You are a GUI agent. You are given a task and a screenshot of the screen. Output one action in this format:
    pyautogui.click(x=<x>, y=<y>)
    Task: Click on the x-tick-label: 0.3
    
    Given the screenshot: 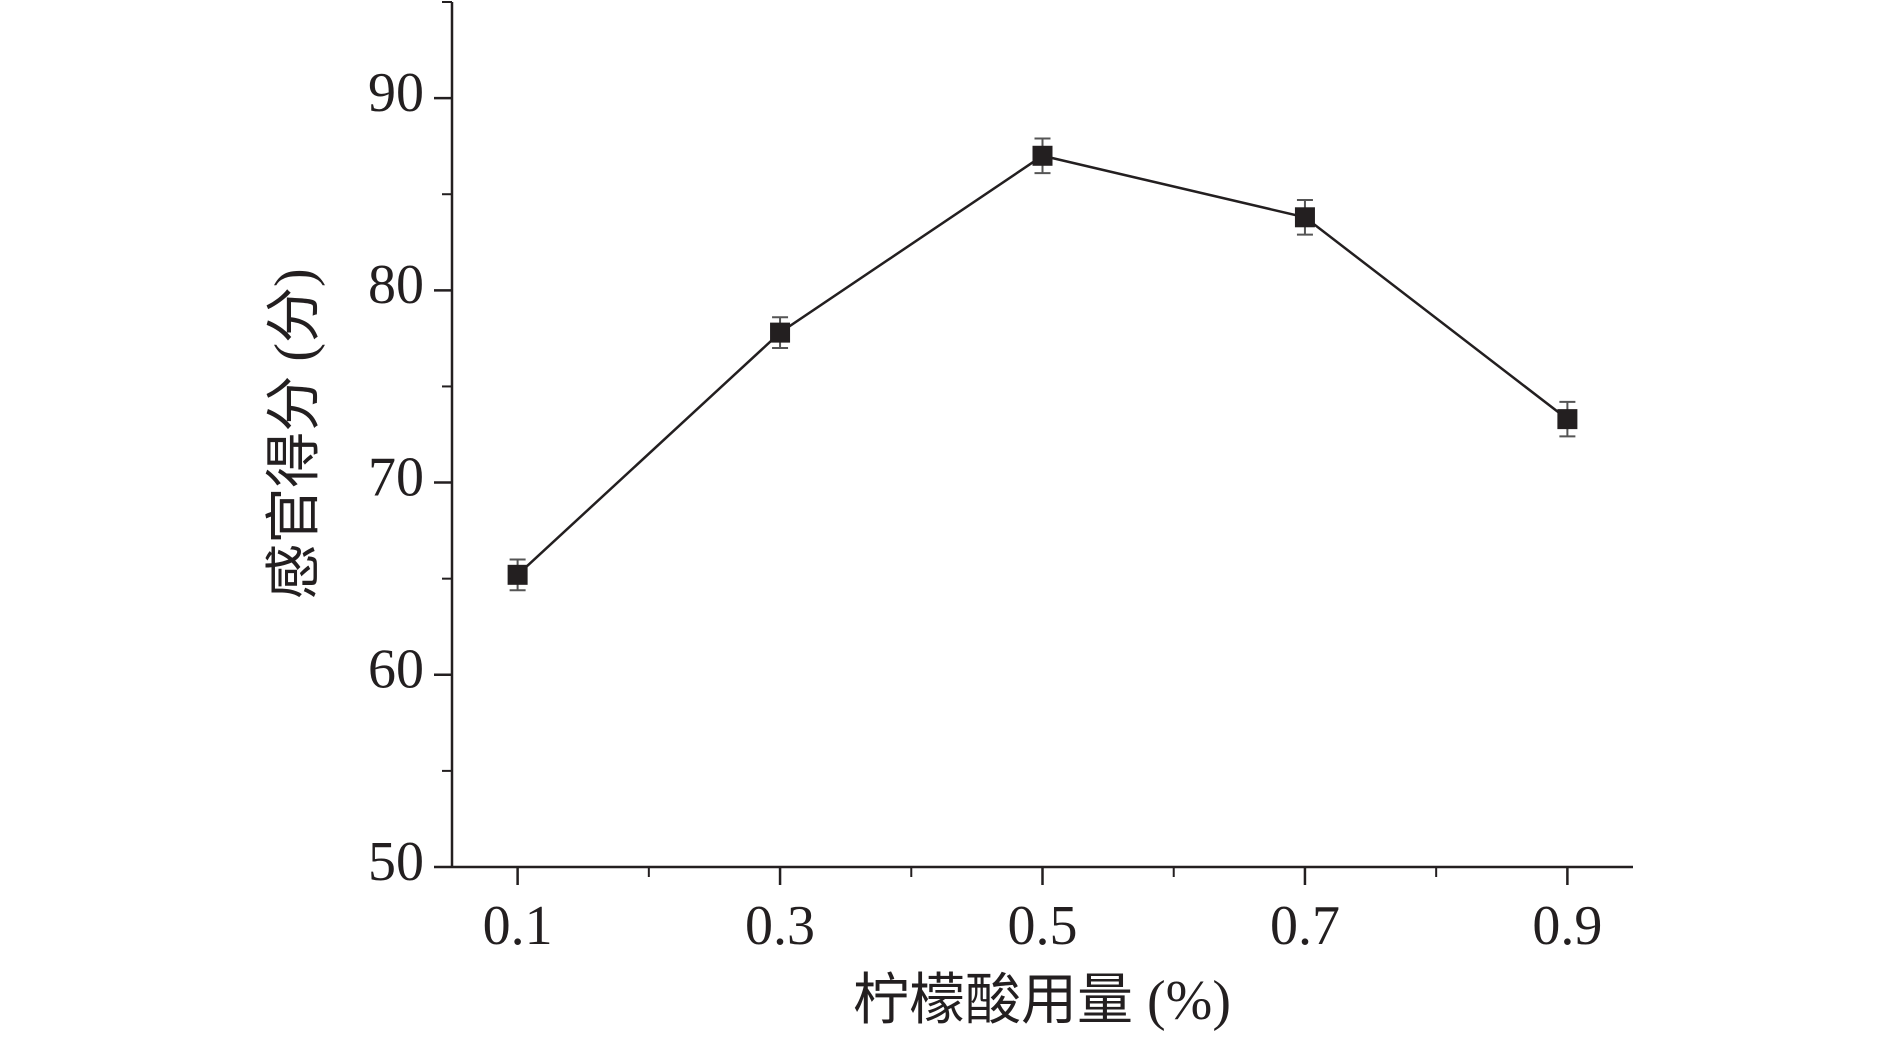 What is the action you would take?
    pyautogui.click(x=780, y=926)
    